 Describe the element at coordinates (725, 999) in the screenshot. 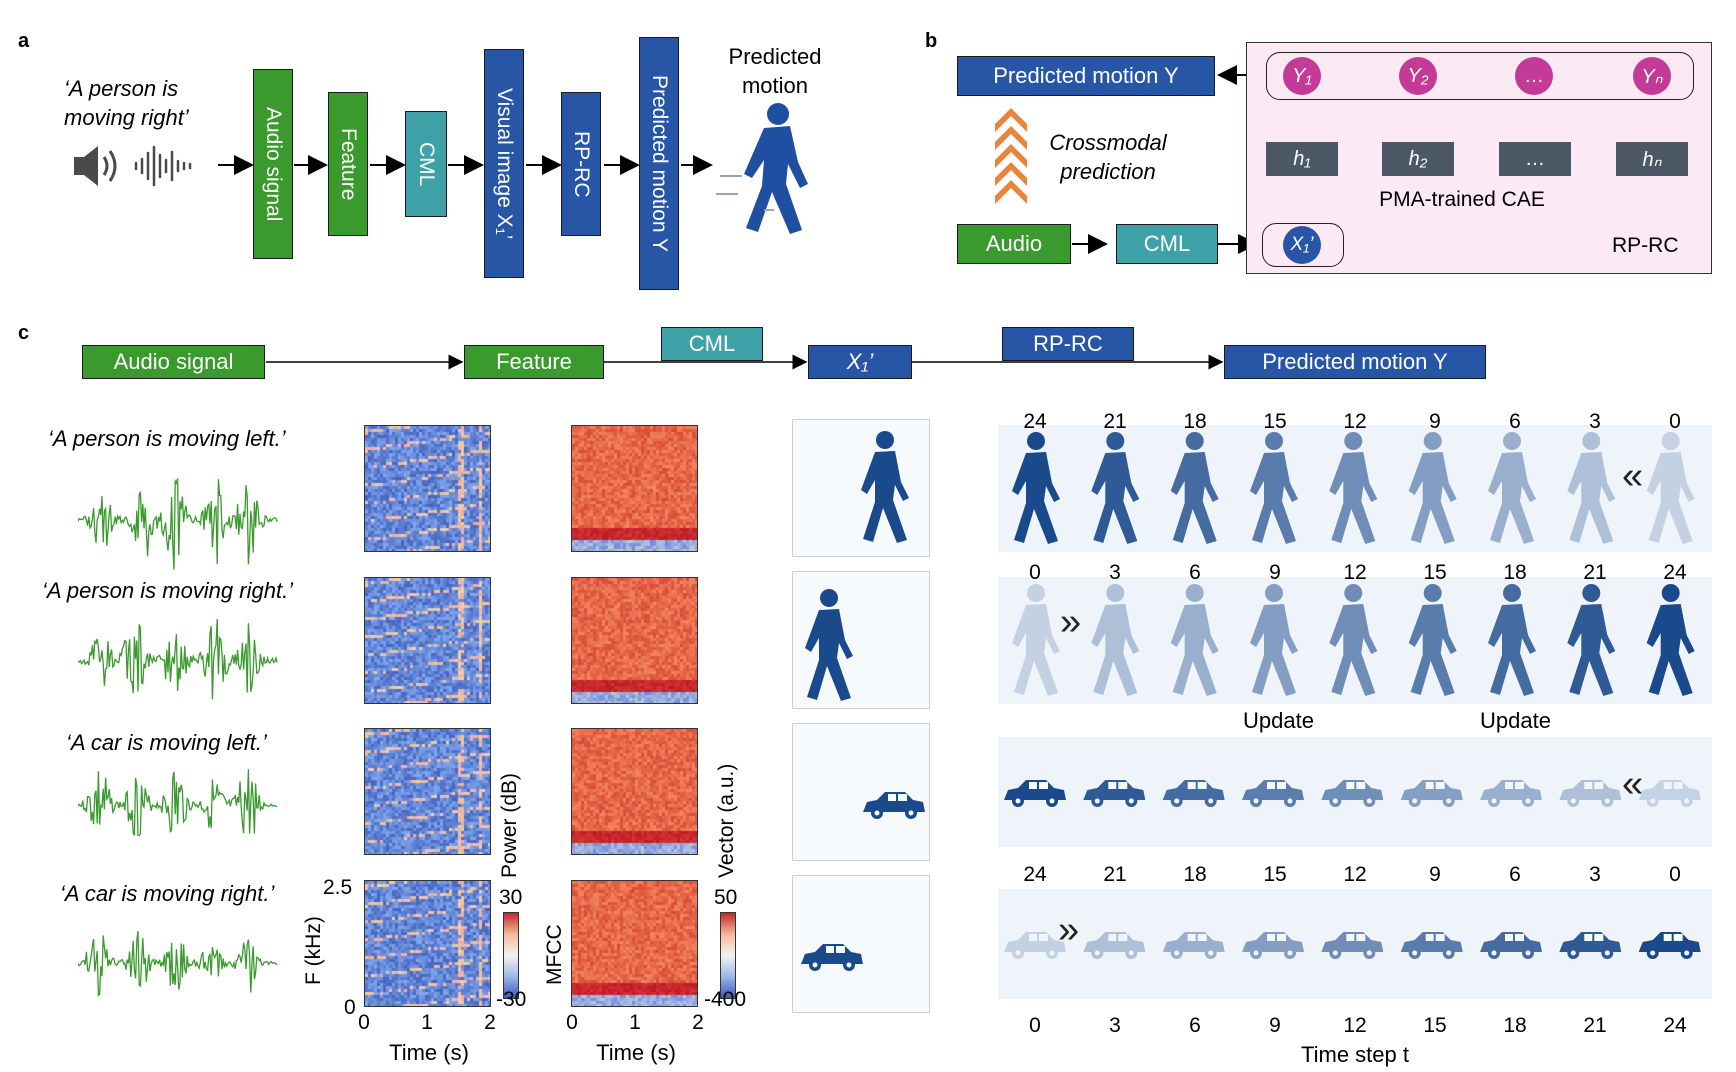

I see `c-vector-min: -400` at that location.